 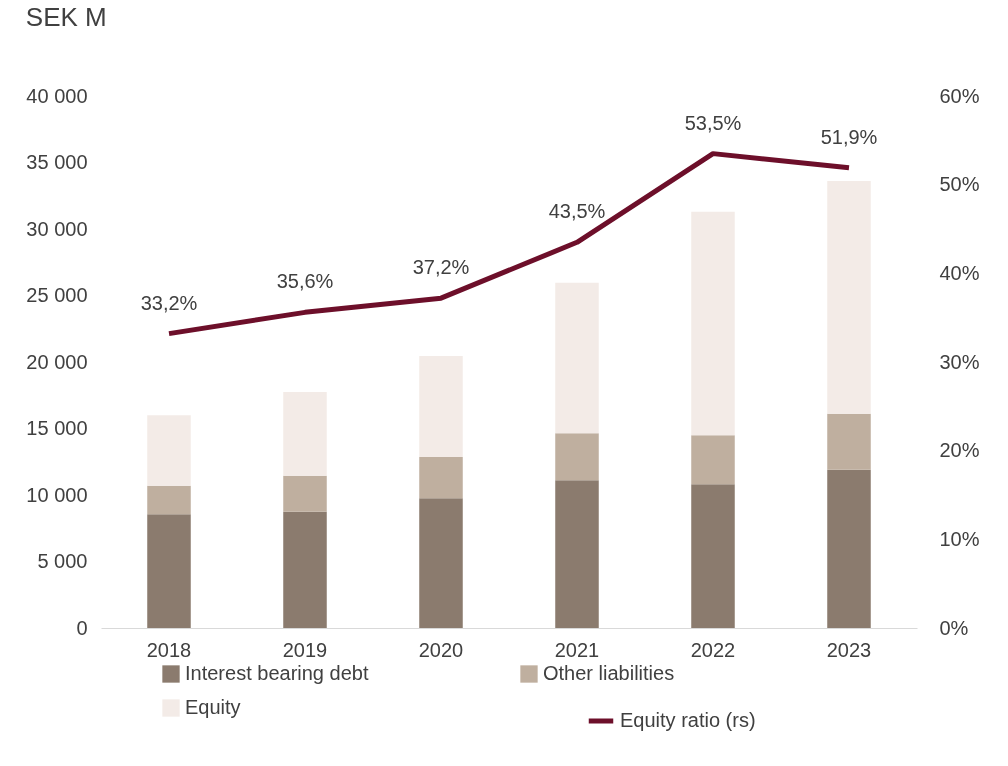 I want to click on chart-title: SEK M, so click(x=66, y=17).